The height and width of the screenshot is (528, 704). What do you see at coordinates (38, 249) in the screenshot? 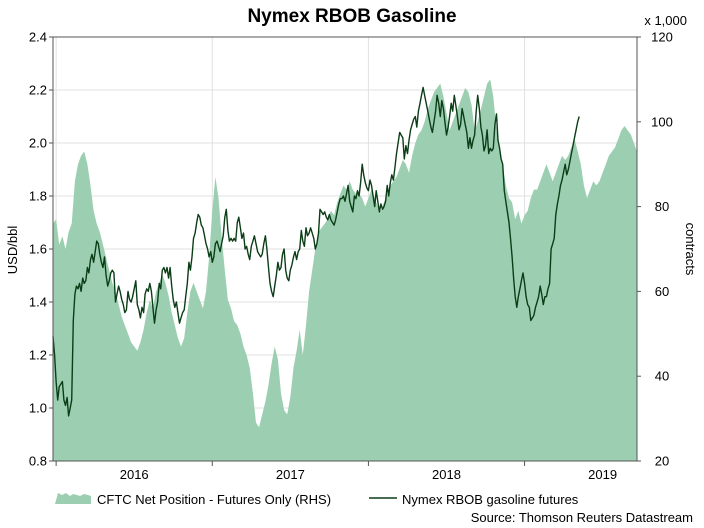
I see `left-tick-label: 1.6` at bounding box center [38, 249].